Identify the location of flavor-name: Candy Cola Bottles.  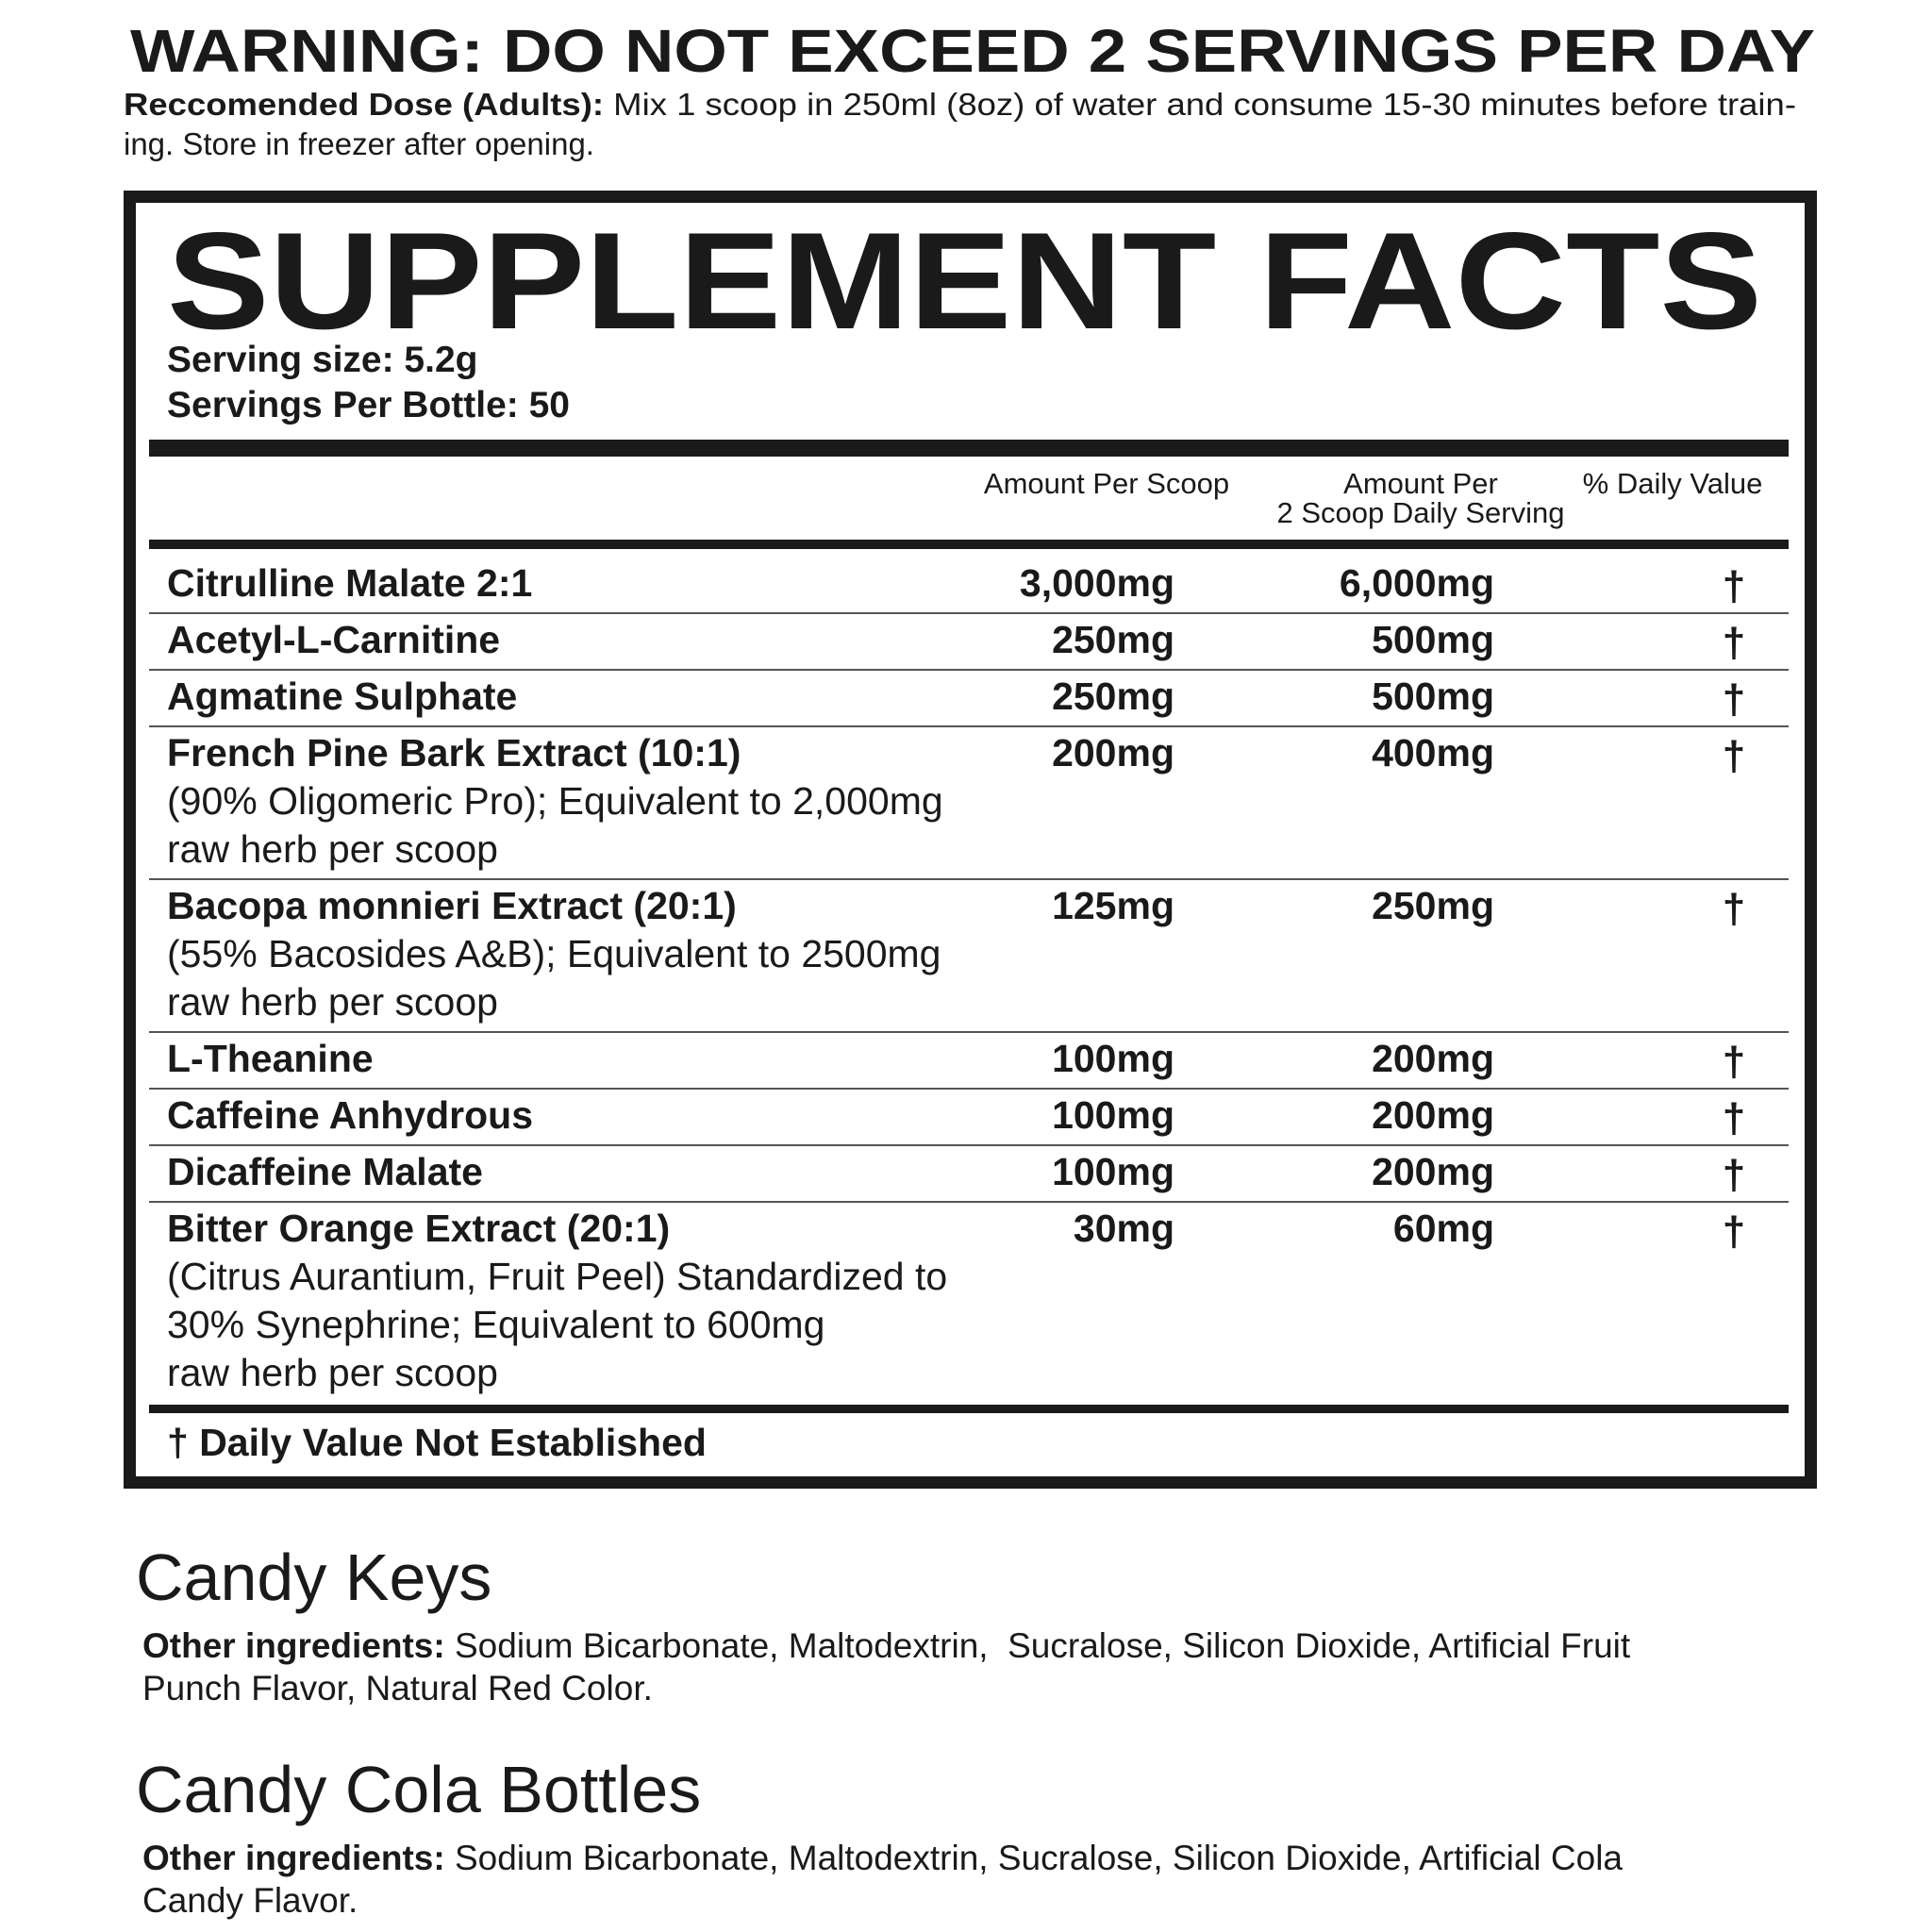
(418, 1790).